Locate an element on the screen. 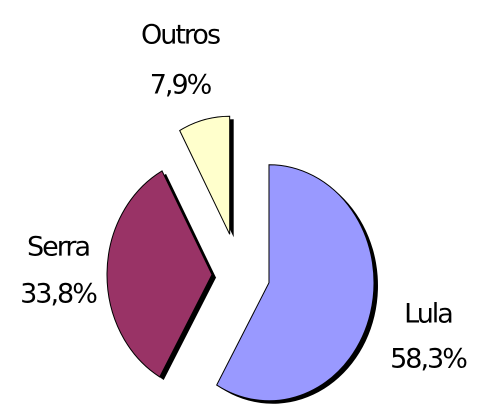 The image size is (477, 410). slice-value-label: 7,9% is located at coordinates (181, 85).